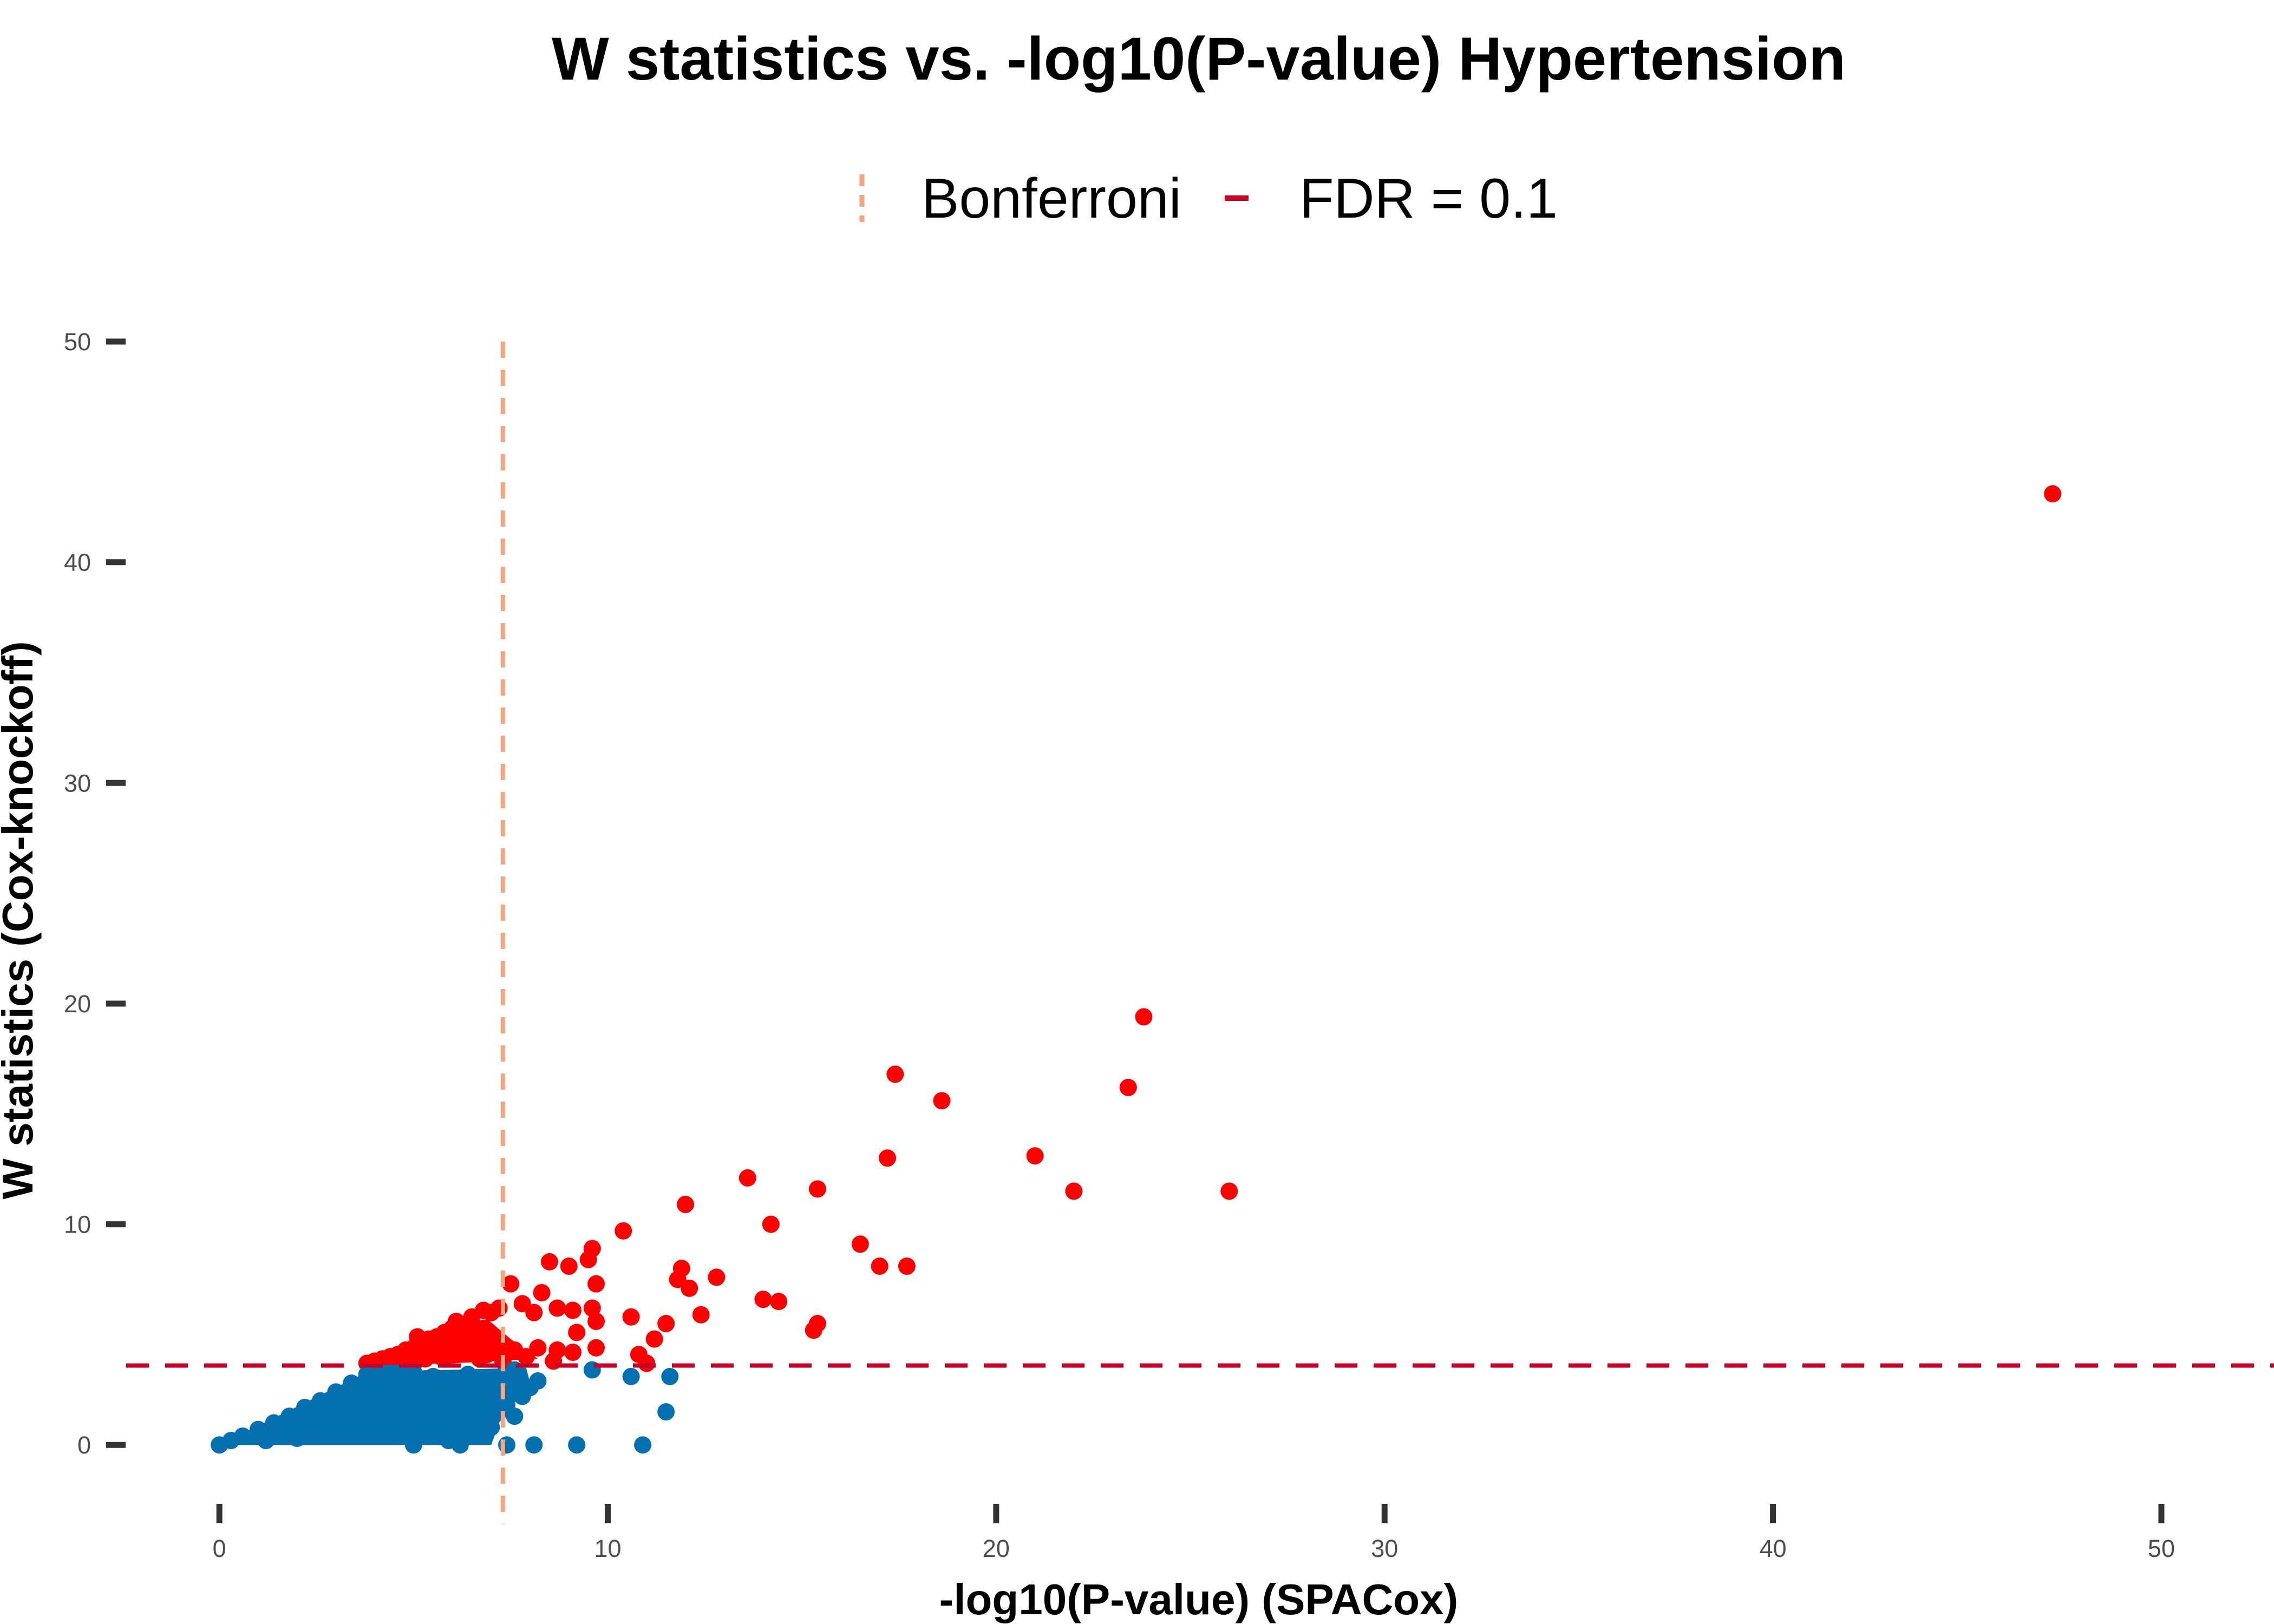 This screenshot has height=1624, width=2274. I want to click on legend-fdr-label: FDR = 0.1, so click(1428, 198).